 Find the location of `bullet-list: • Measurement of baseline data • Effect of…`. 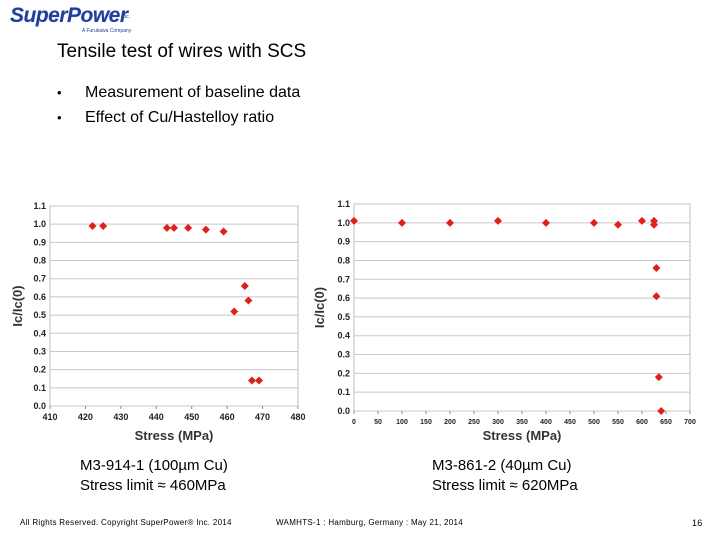

bullet-list: • Measurement of baseline data • Effect of… is located at coordinates (178, 108).